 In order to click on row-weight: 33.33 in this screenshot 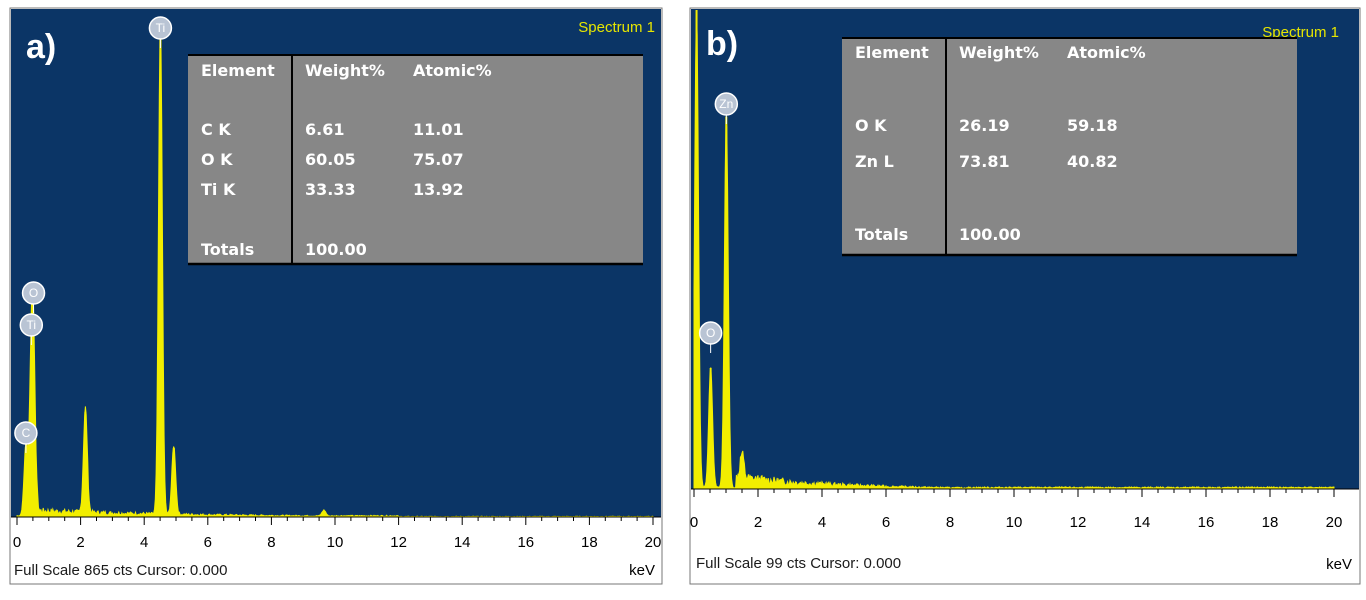, I will do `click(330, 189)`.